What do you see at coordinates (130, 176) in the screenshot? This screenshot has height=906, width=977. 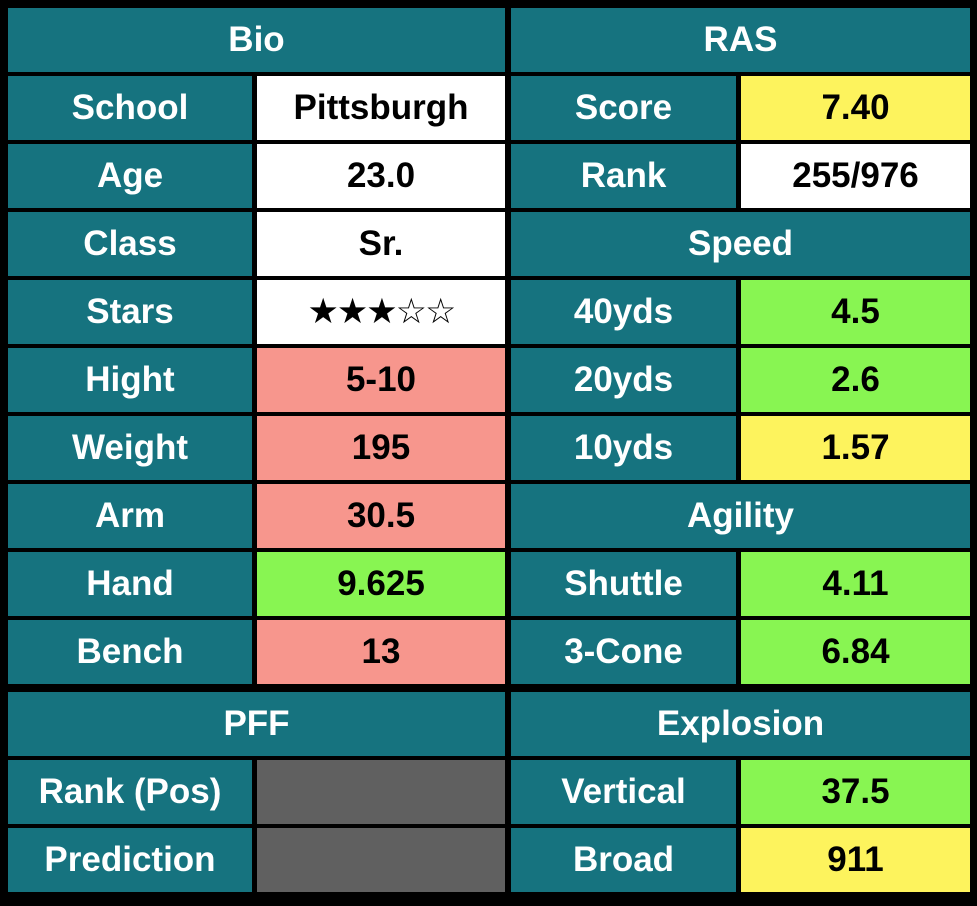 I see `row-label: Age` at bounding box center [130, 176].